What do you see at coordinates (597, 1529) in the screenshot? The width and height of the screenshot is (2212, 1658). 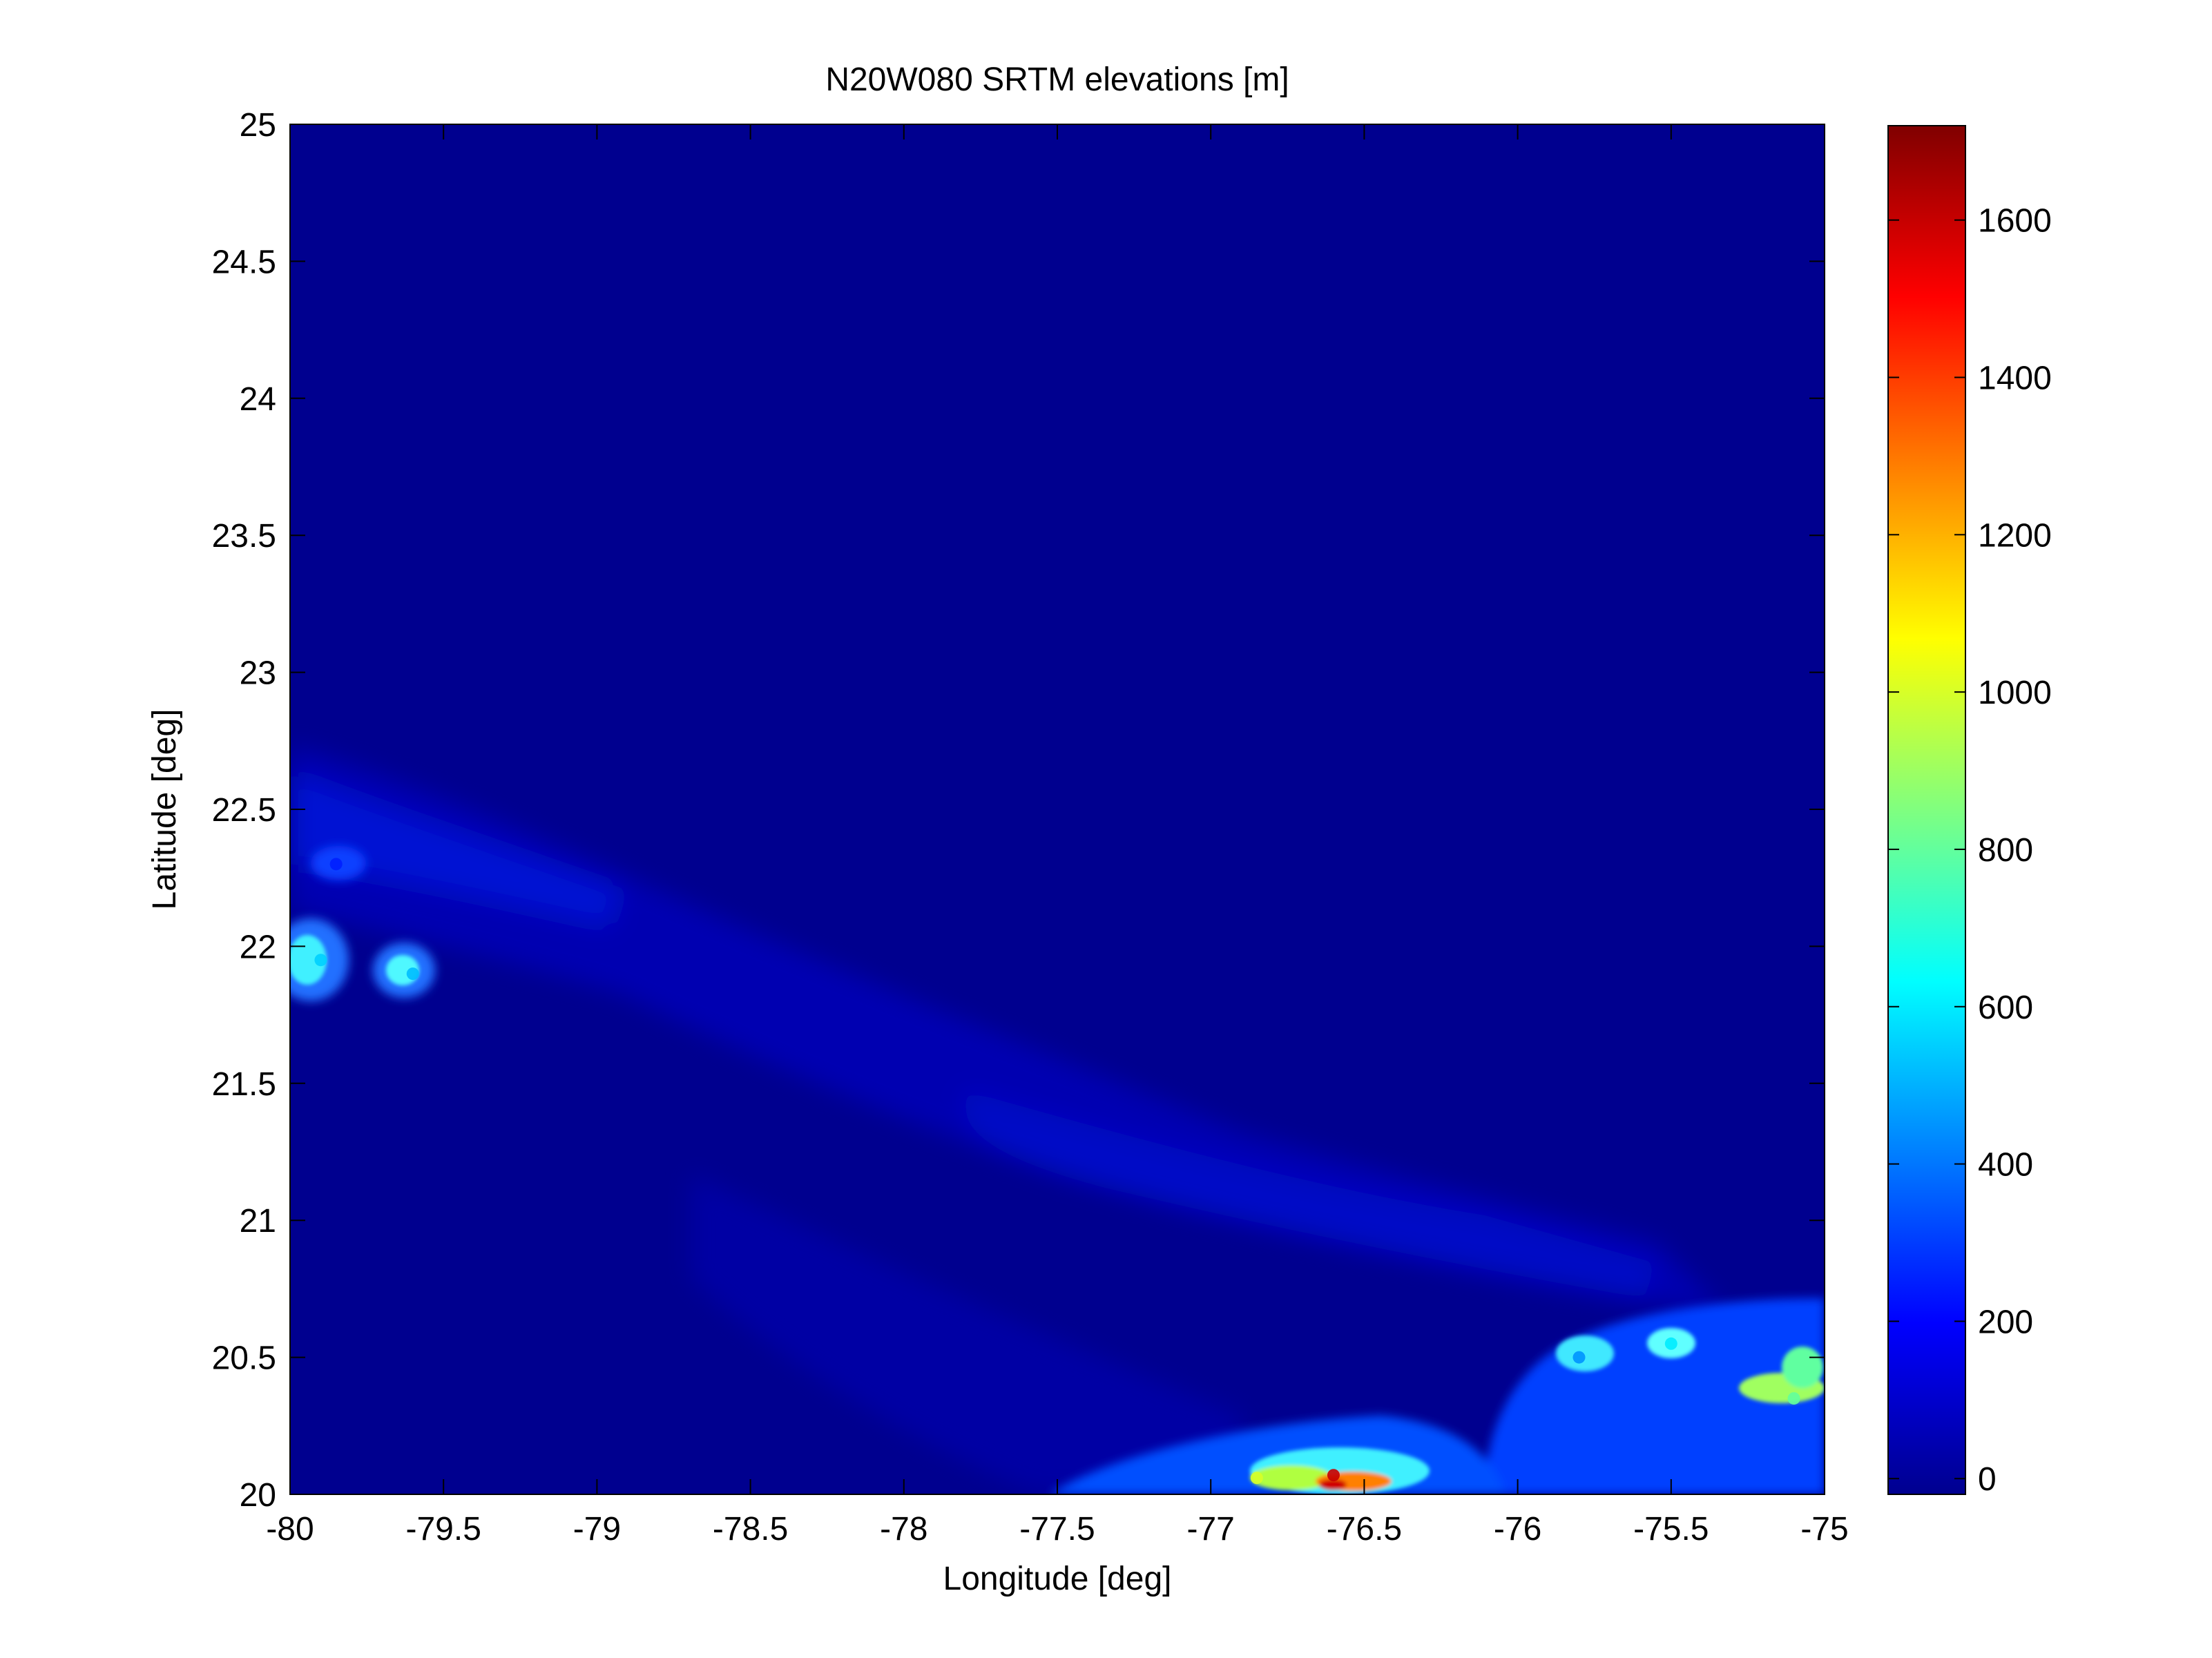 I see `x-tick-label: -79` at bounding box center [597, 1529].